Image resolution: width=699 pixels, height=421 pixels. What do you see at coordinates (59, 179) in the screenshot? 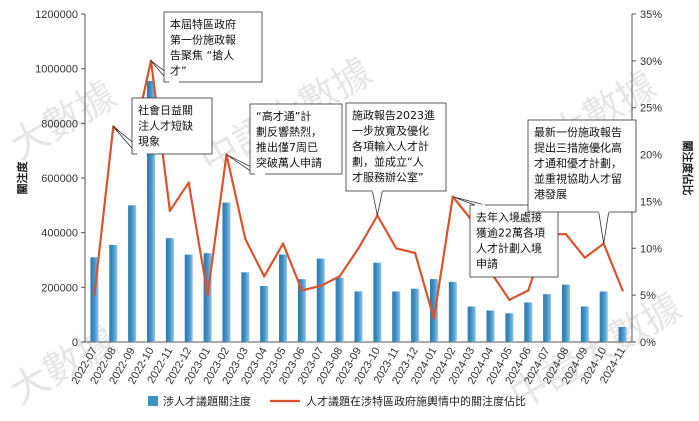
I see `y-left-tick-label: 600000` at bounding box center [59, 179].